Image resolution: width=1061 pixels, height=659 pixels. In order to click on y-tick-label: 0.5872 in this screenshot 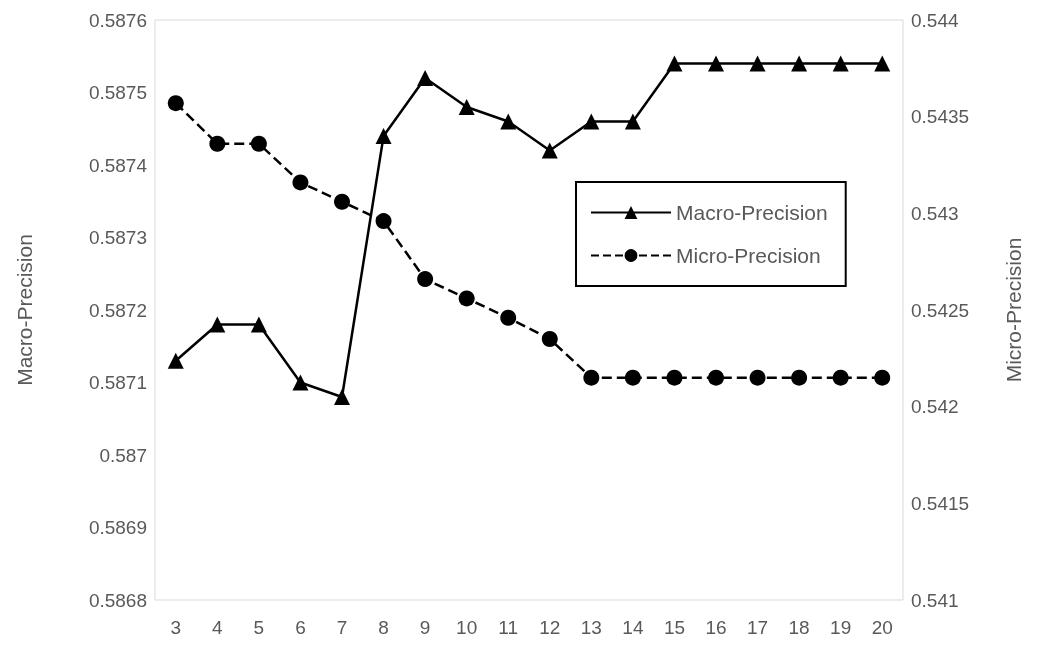, I will do `click(117, 310)`.